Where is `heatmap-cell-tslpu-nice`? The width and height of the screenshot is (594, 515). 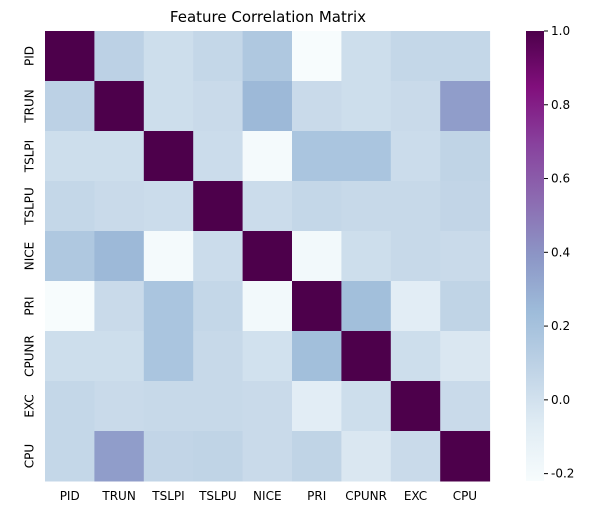
heatmap-cell-tslpu-nice is located at coordinates (267, 206).